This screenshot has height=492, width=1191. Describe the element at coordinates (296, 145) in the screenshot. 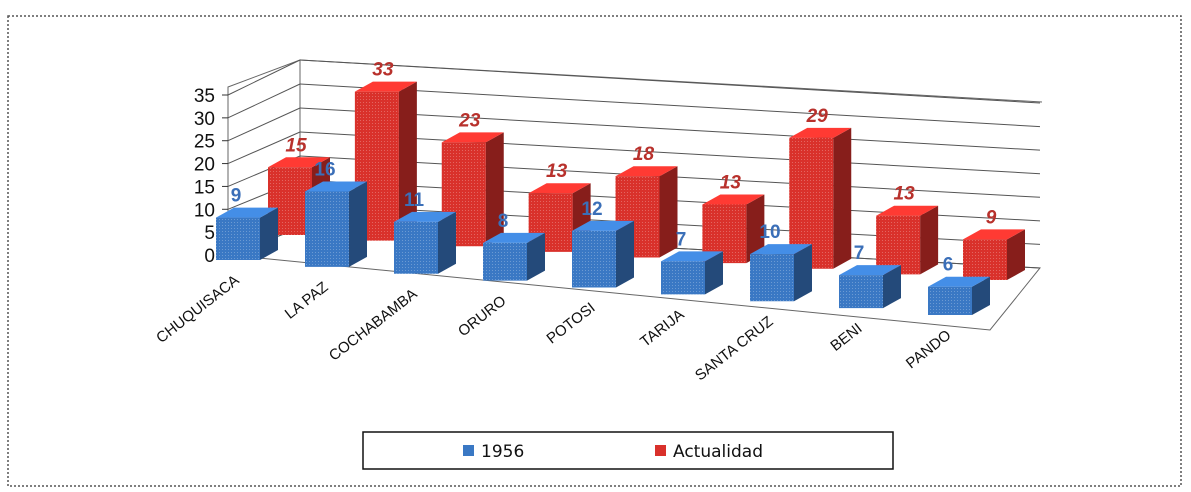

I see `data-label-actualidad: 15` at that location.